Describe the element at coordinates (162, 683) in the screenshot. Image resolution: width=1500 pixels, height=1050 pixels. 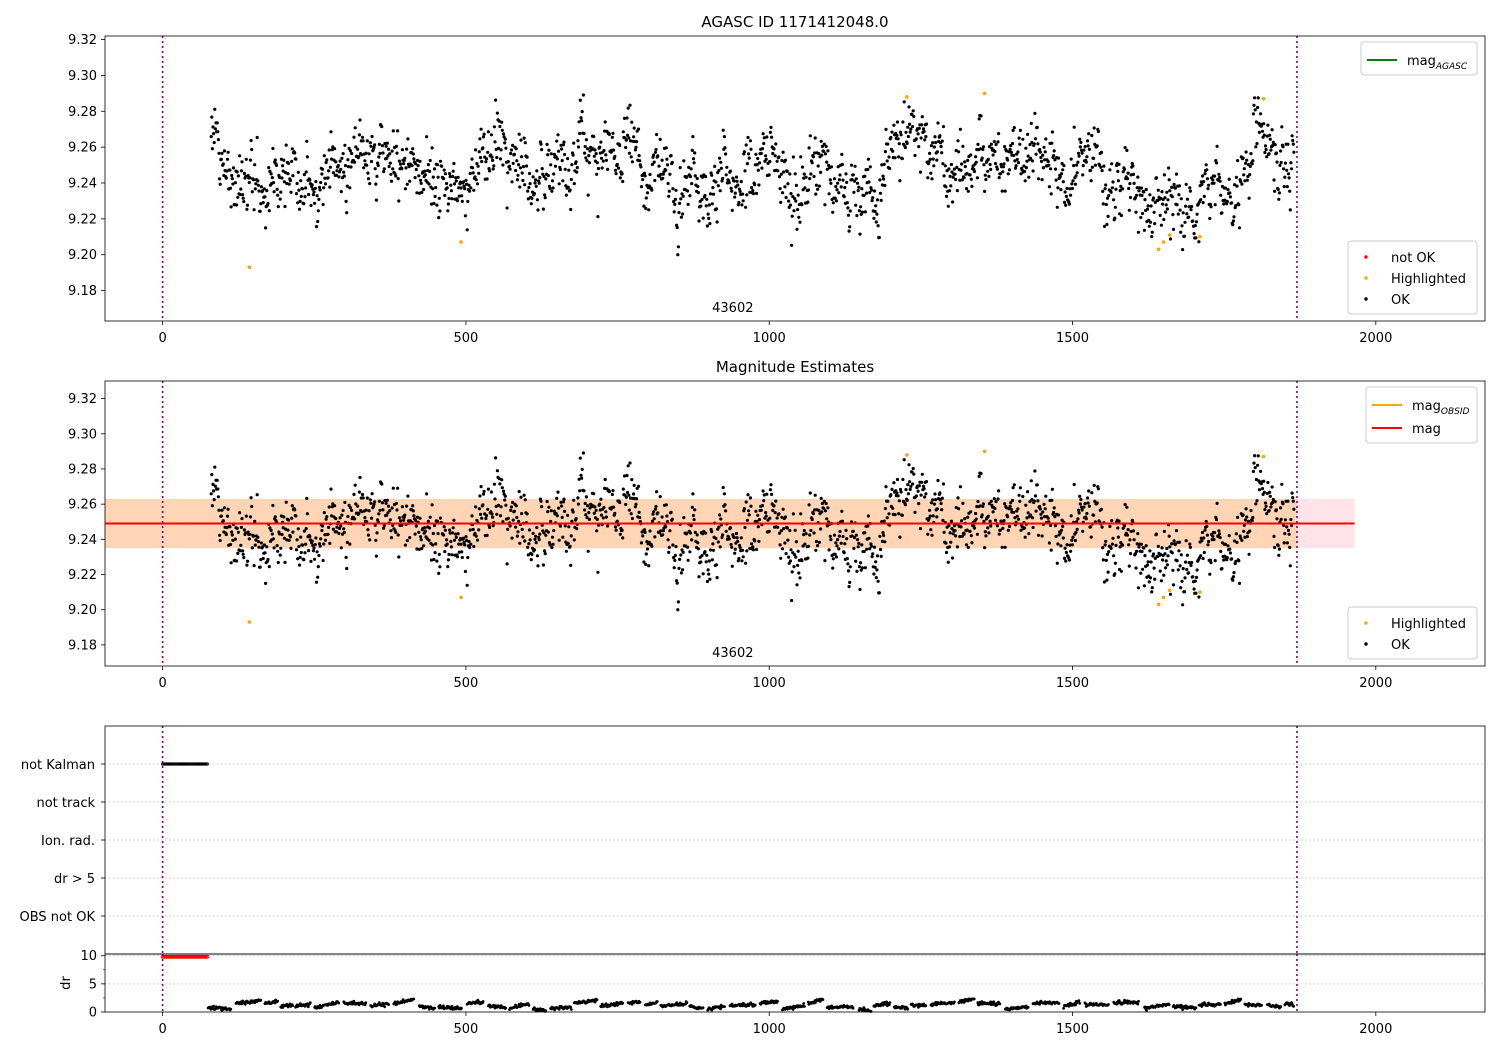
I see `x-tick-label: 0` at that location.